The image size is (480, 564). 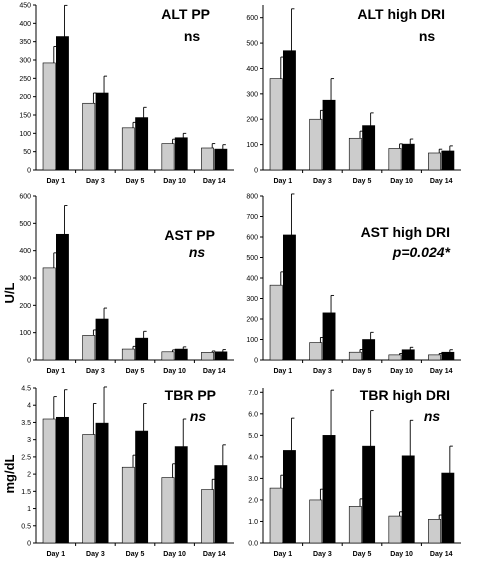 I want to click on chart-4-y-tick-label: 700, so click(x=252, y=217).